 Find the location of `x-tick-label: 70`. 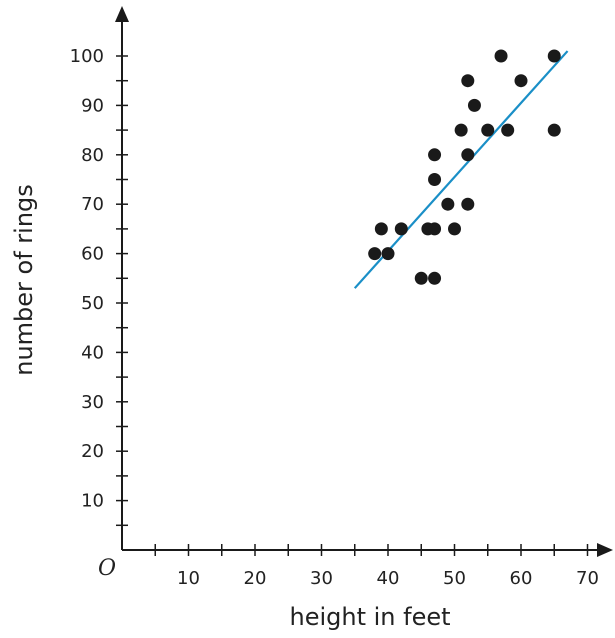

x-tick-label: 70 is located at coordinates (587, 578).